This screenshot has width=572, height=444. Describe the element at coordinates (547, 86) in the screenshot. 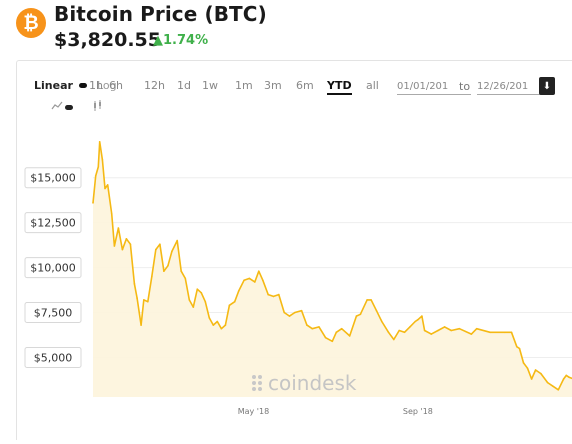

I see `download-icon: ⬇` at that location.